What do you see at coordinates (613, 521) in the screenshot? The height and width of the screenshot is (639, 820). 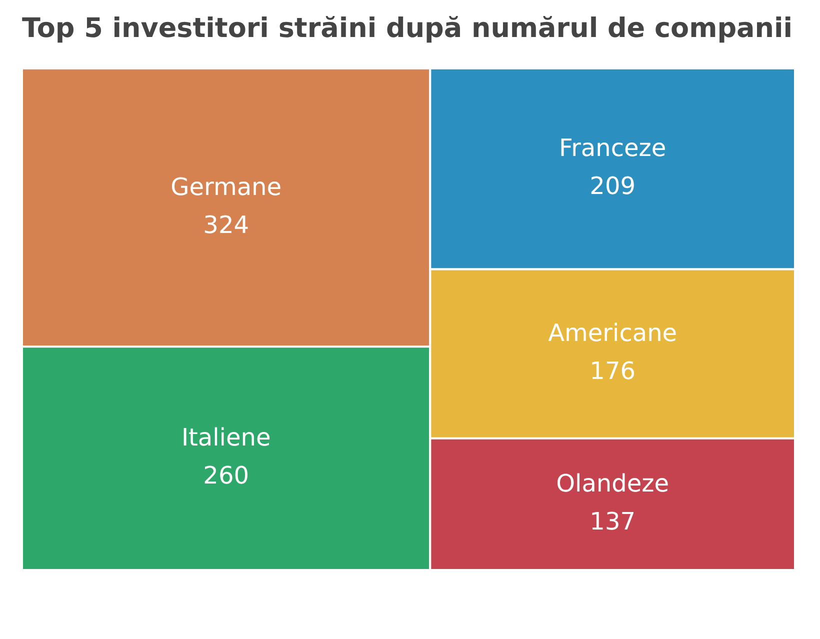 I see `data-label: 137` at bounding box center [613, 521].